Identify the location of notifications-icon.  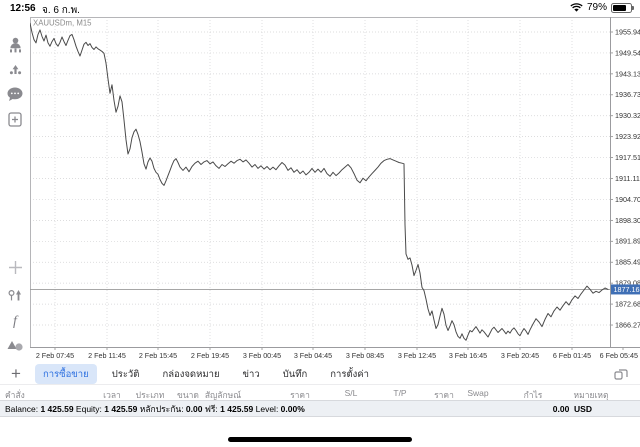
(15, 72).